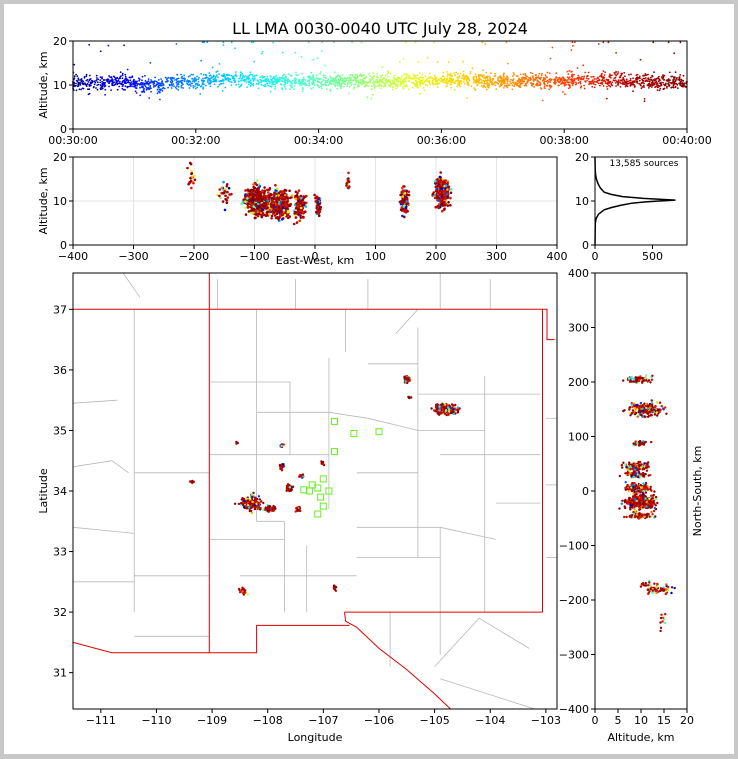 The height and width of the screenshot is (759, 738). What do you see at coordinates (43, 200) in the screenshot?
I see `east-west-ylabel: Altitude, km` at bounding box center [43, 200].